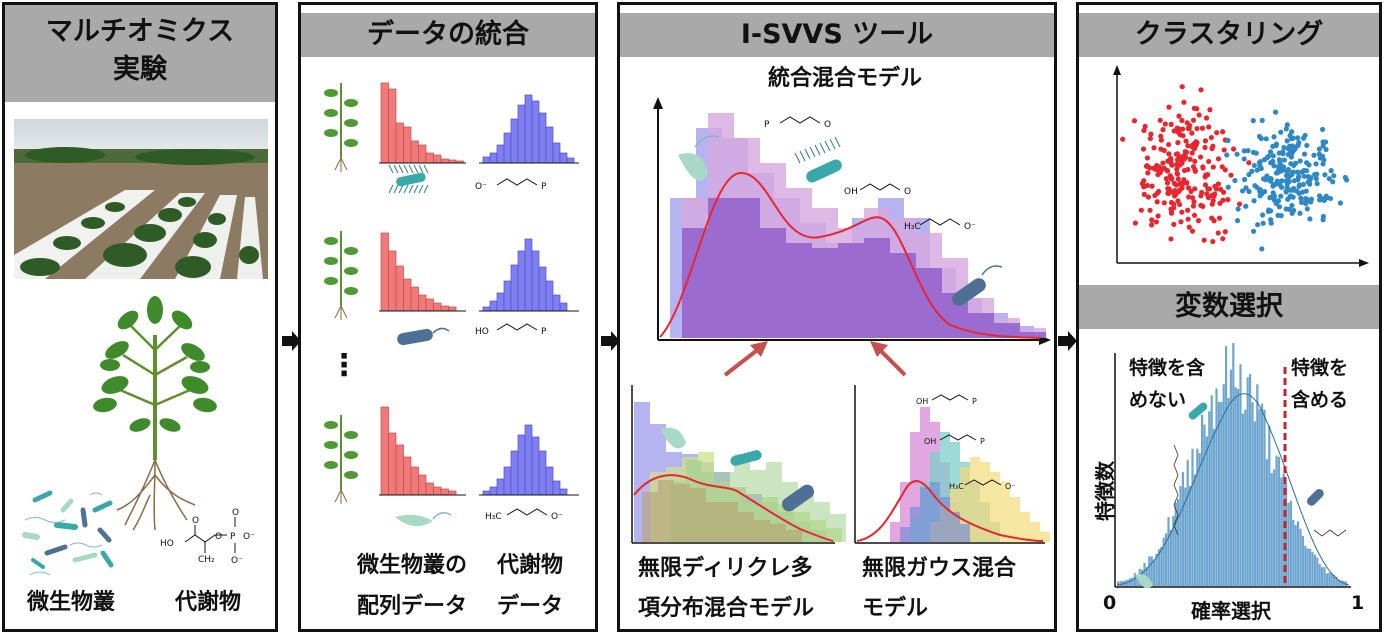 Image resolution: width=1385 pixels, height=635 pixels. I want to click on microbe-rod-icon, so click(1315, 497).